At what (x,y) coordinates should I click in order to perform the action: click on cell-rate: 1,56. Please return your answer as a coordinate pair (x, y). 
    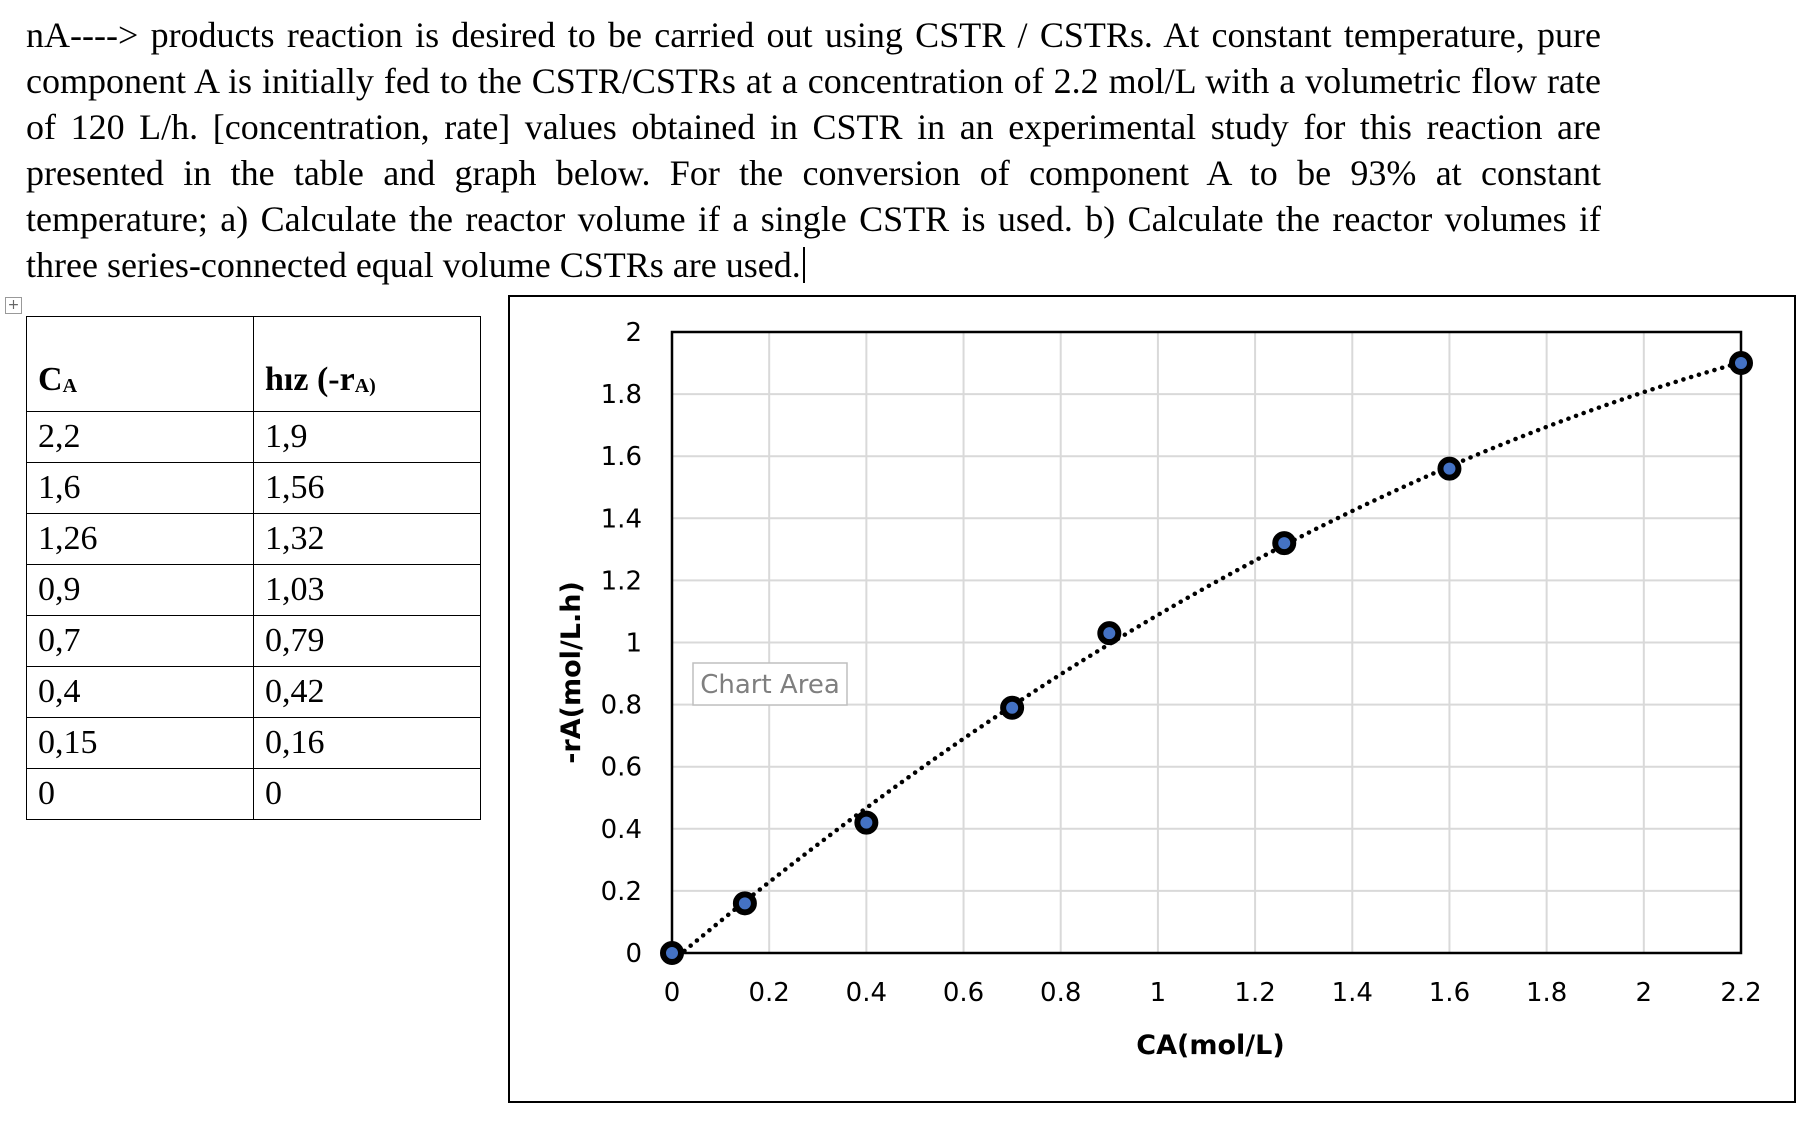
    Looking at the image, I should click on (367, 488).